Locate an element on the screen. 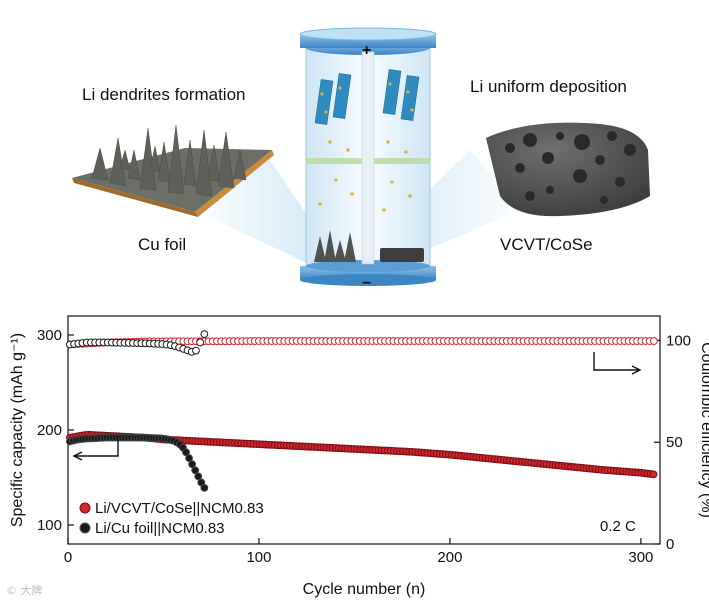 The height and width of the screenshot is (603, 709). right-axis-arrow is located at coordinates (617, 363).